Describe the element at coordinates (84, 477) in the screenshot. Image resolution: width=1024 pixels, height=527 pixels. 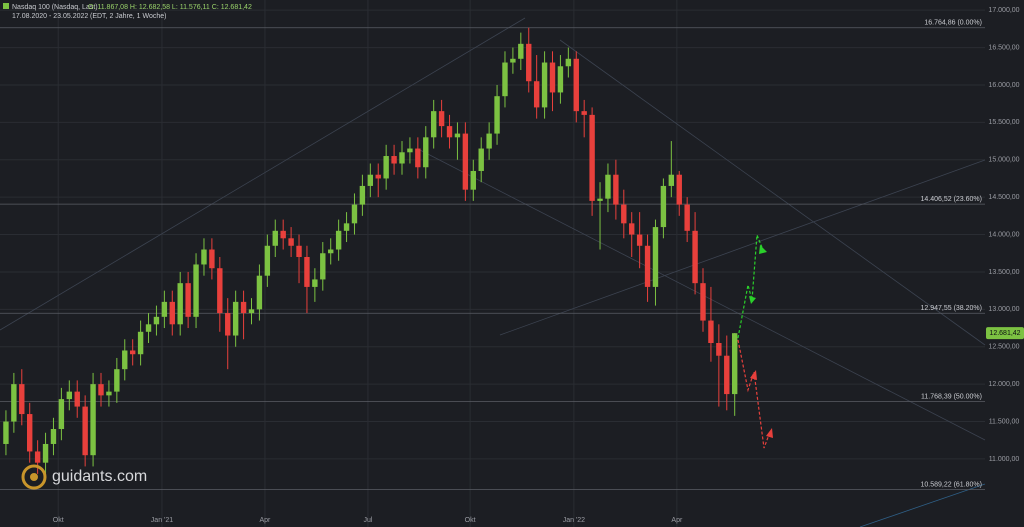
I see `watermark: guidants.com` at that location.